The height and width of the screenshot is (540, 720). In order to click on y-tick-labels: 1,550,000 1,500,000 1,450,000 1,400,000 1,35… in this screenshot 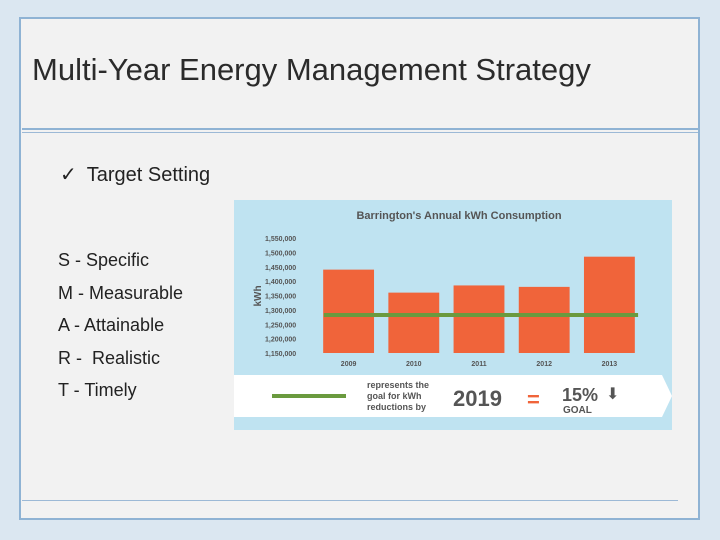, I will do `click(280, 297)`.